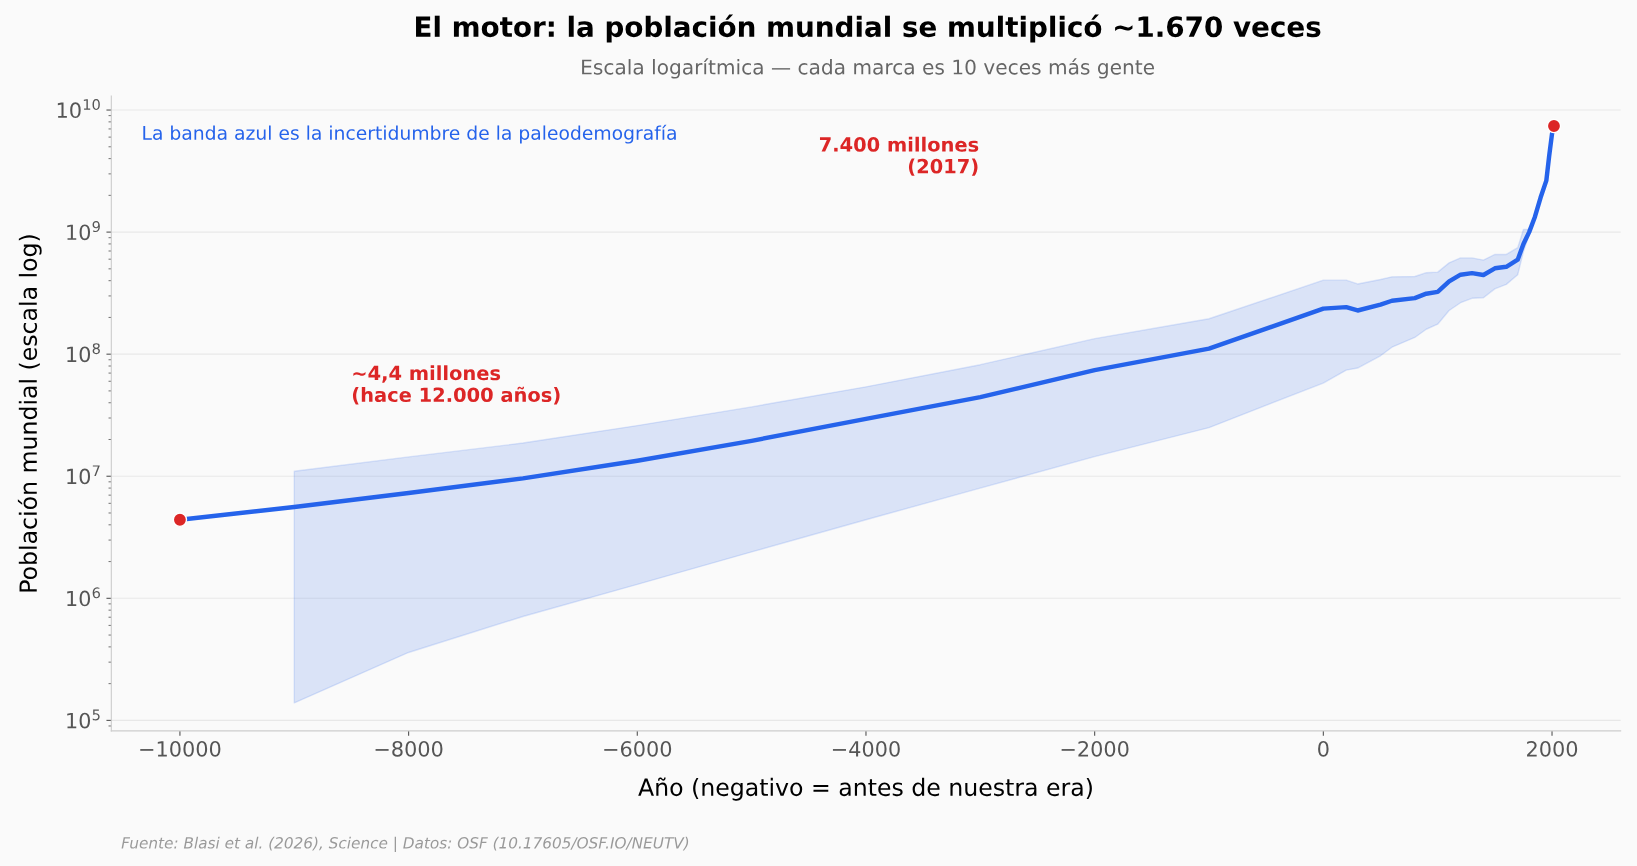  Describe the element at coordinates (405, 844) in the screenshot. I see `source-note: Fuente: Blasi et al. (2026), Science | Datos: OSF (10.17605/OSF.IO/NEUTV)` at that location.